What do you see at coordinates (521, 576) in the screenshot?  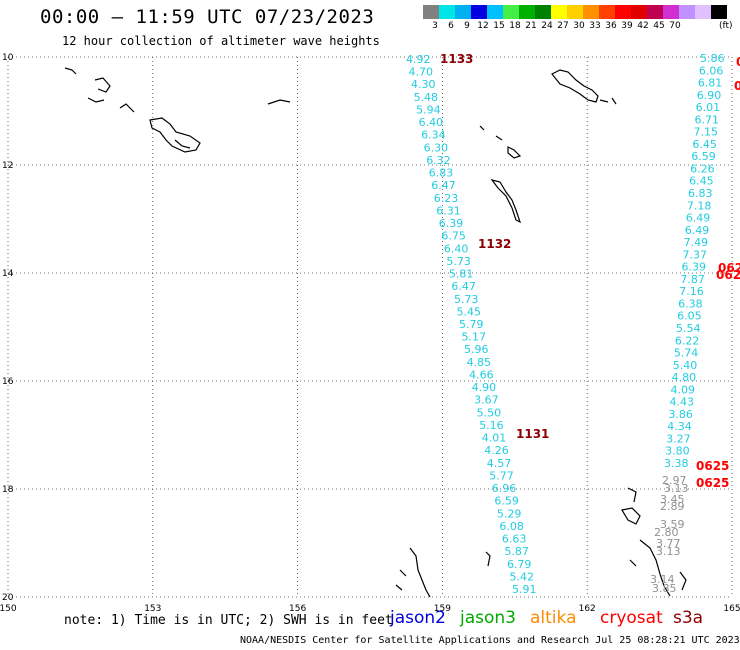 I see `wave-height-label: 5.42` at bounding box center [521, 576].